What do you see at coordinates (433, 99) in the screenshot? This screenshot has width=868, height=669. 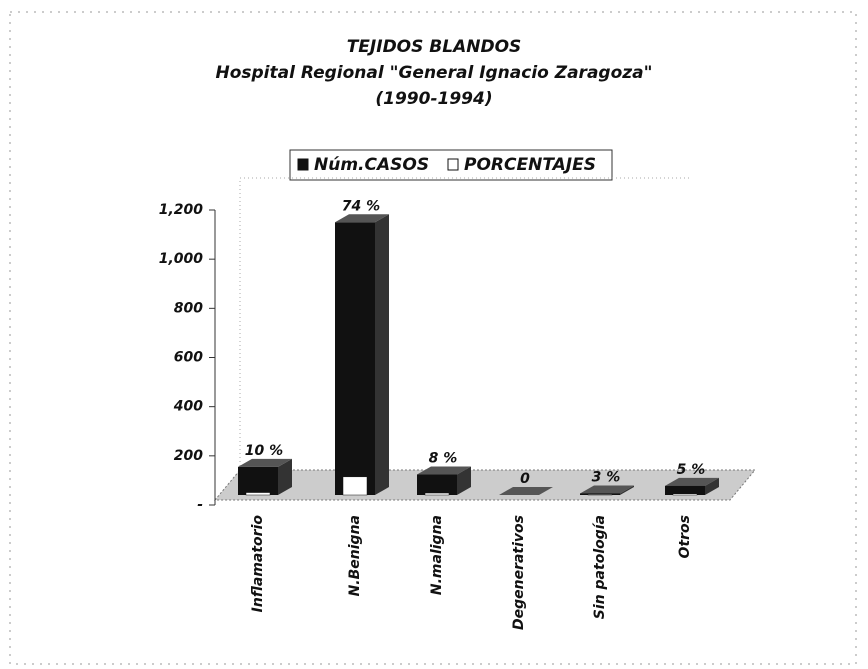 I see `chart-period: (1990-1994)` at bounding box center [433, 99].